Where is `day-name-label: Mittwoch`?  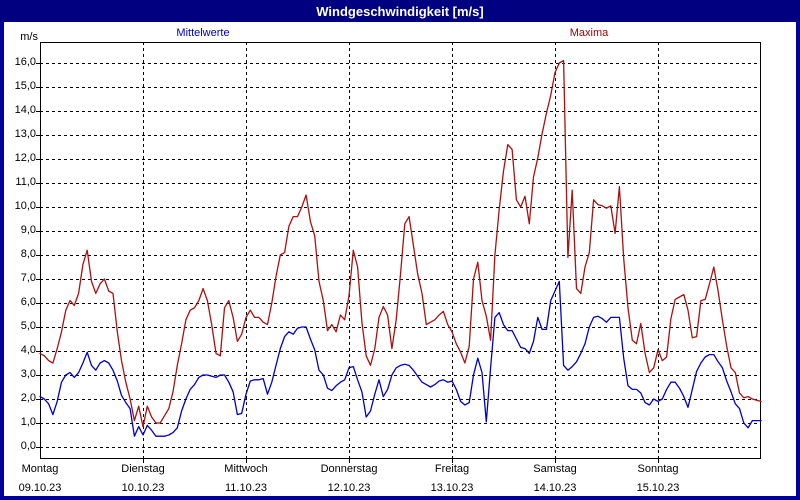
day-name-label: Mittwoch is located at coordinates (246, 469).